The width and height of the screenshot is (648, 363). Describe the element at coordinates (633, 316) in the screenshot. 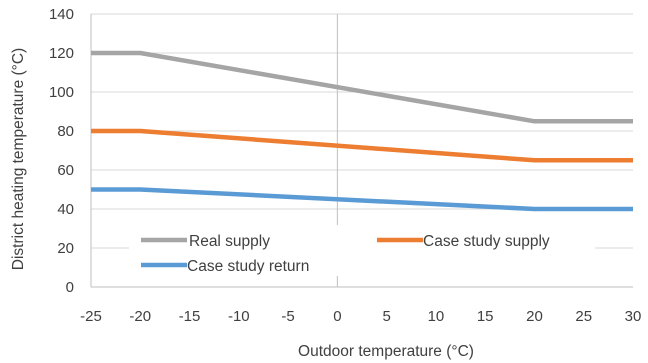

I see `x-tick-label: 30` at that location.